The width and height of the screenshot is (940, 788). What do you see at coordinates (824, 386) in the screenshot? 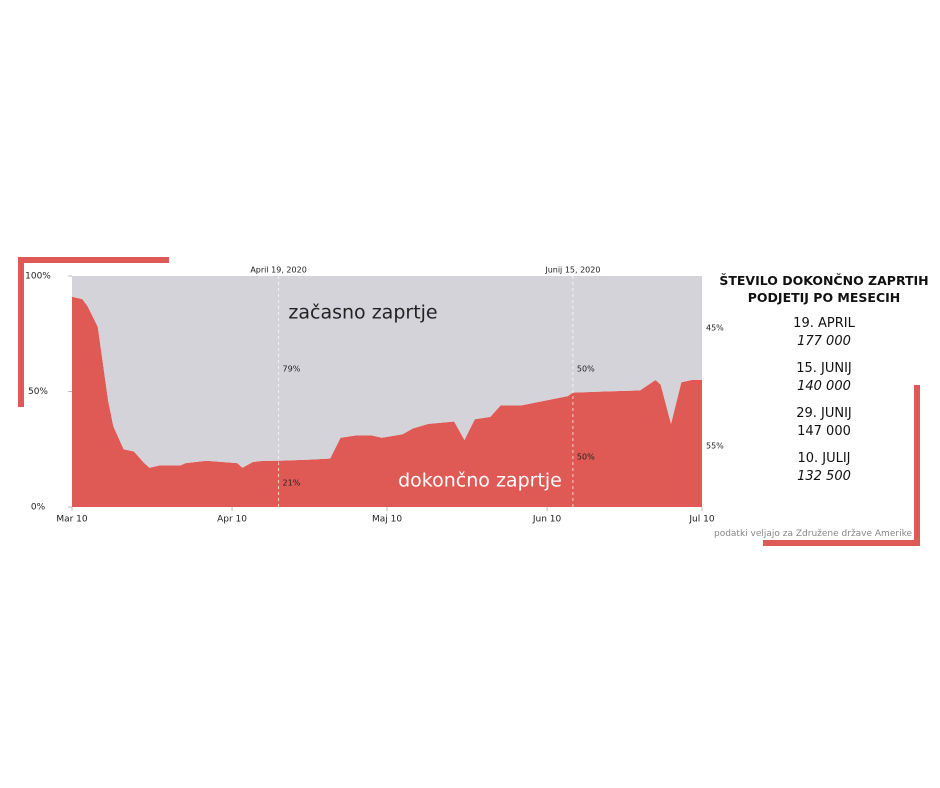
I see `panel-value: 140 000` at bounding box center [824, 386].